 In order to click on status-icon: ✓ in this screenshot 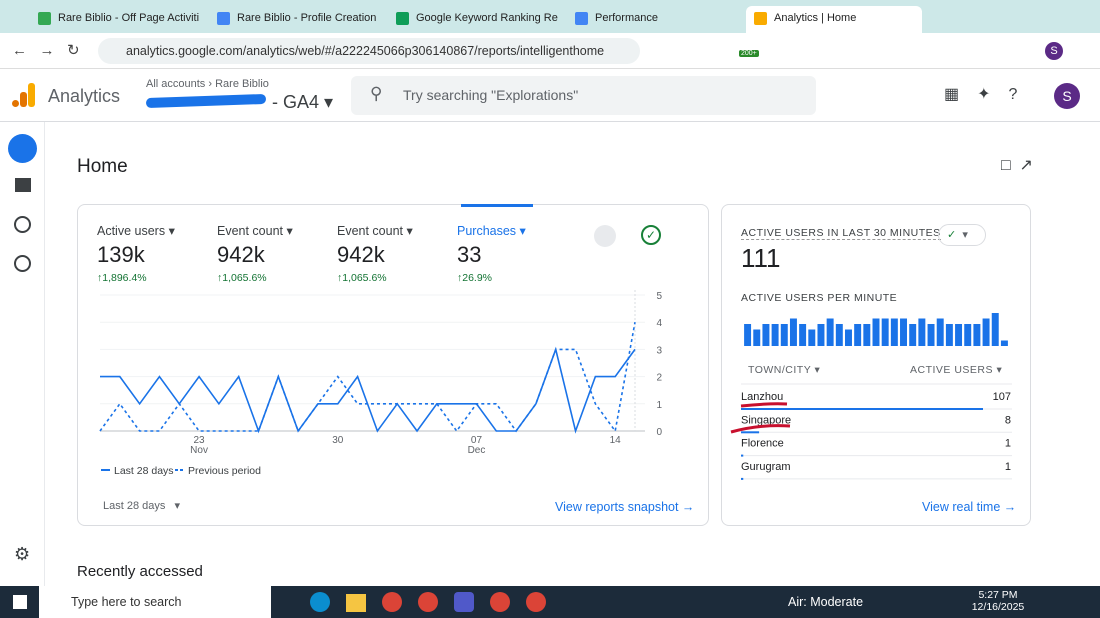, I will do `click(651, 235)`.